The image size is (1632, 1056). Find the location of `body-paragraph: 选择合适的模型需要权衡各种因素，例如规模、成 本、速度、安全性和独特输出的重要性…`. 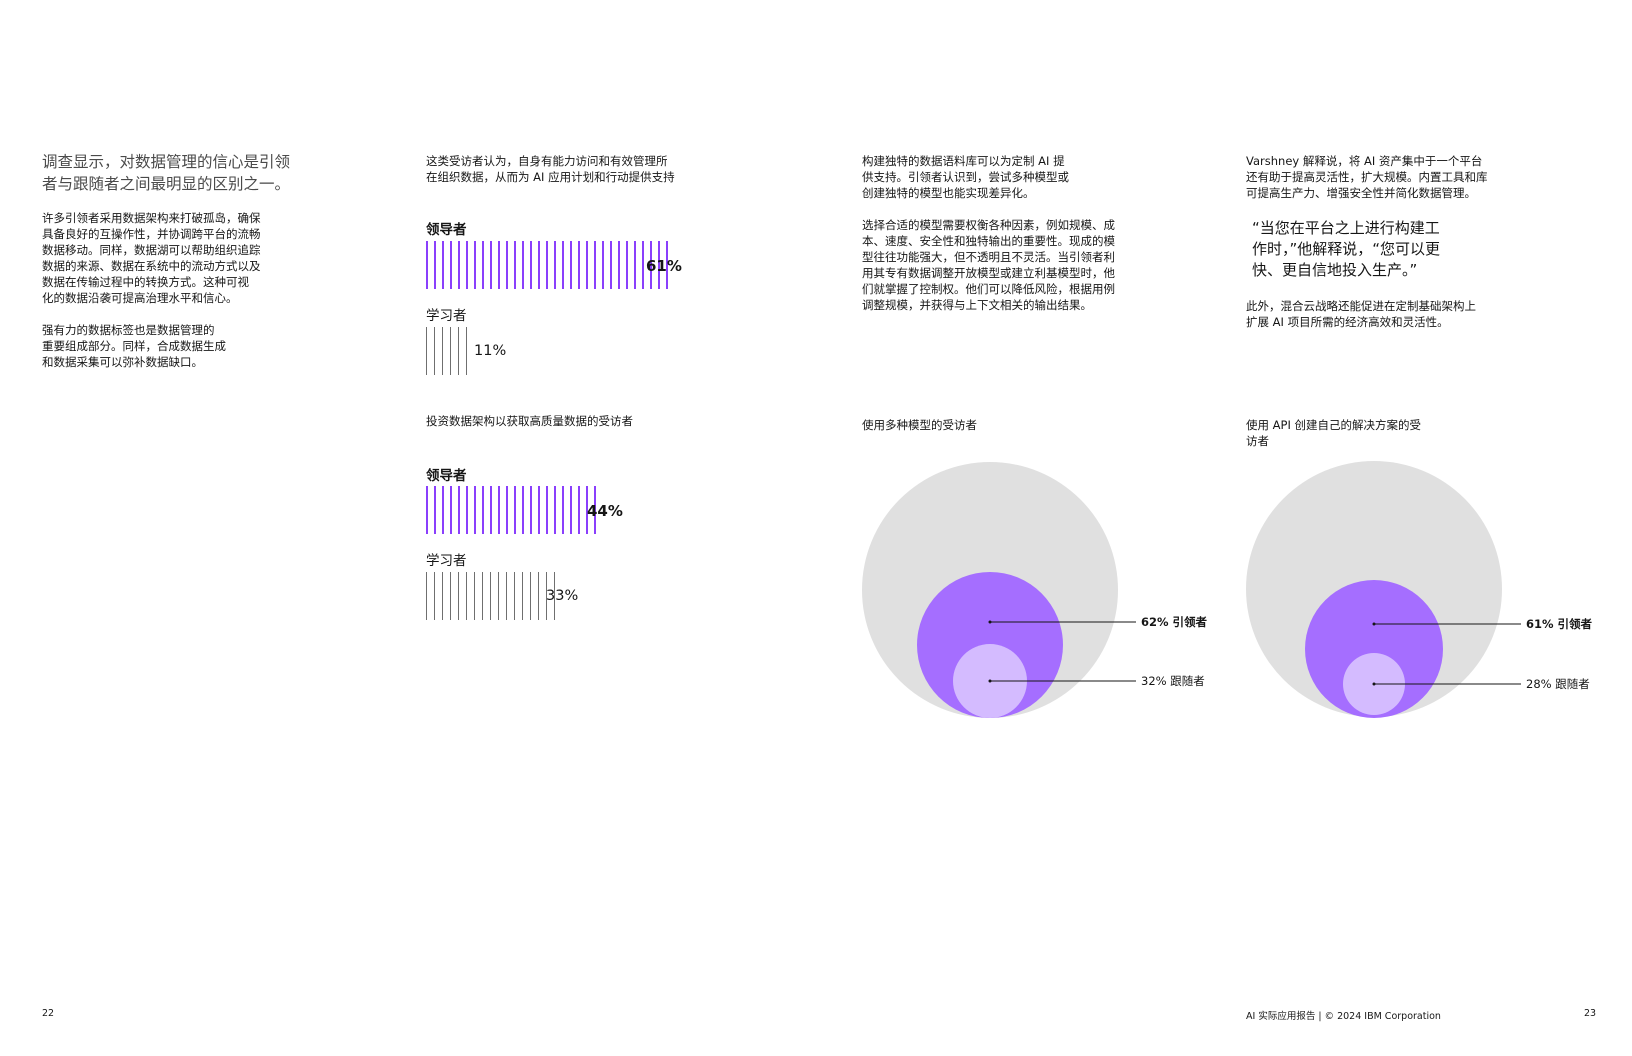

body-paragraph: 选择合适的模型需要权衡各种因素，例如规模、成 本、速度、安全性和独特输出的重要性… is located at coordinates (988, 265).